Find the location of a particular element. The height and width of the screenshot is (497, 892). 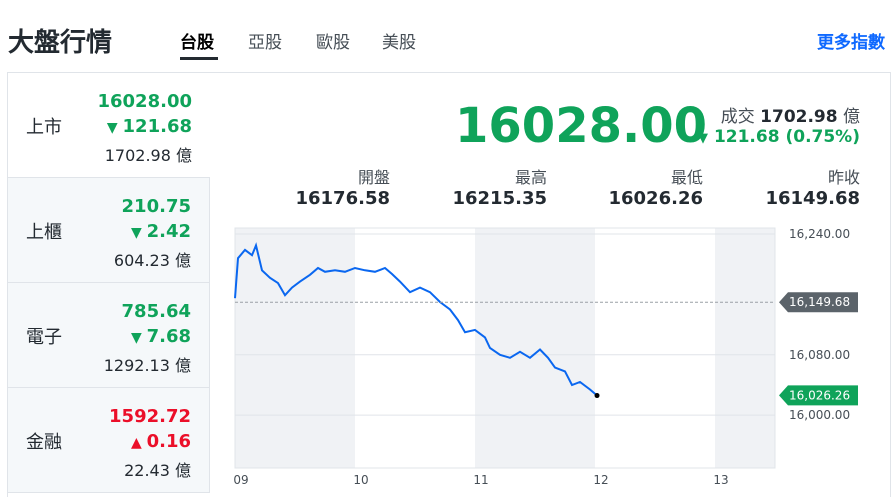

y-tick-label: 16,000.00 is located at coordinates (819, 415).